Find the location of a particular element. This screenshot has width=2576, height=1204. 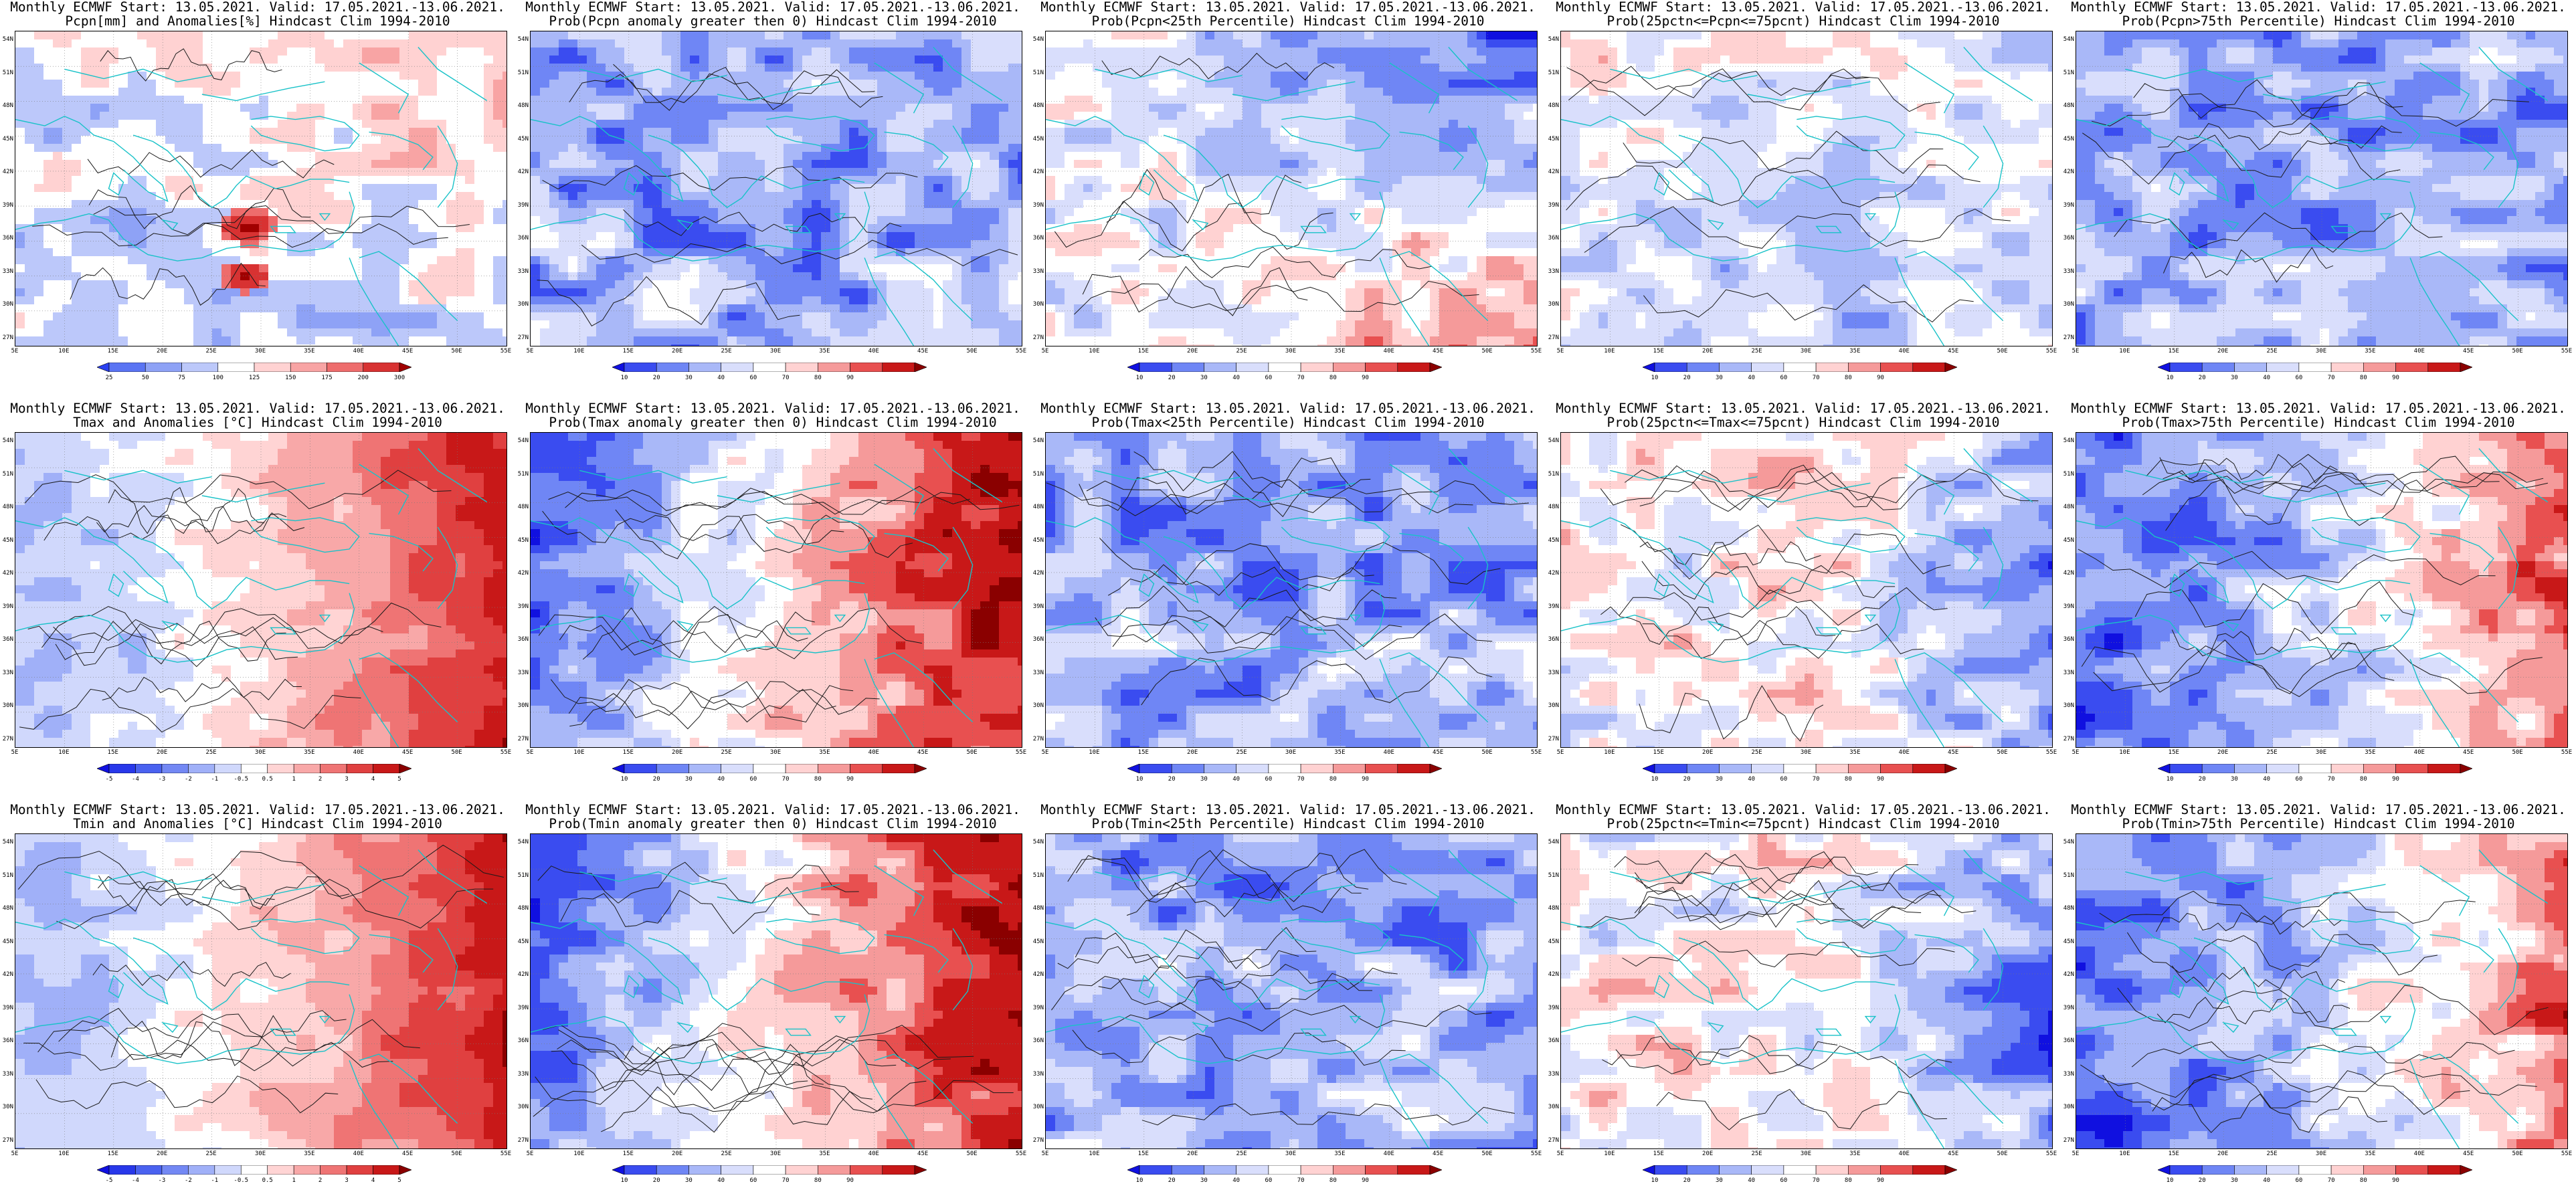

colorbar-label: 200 is located at coordinates (363, 378).